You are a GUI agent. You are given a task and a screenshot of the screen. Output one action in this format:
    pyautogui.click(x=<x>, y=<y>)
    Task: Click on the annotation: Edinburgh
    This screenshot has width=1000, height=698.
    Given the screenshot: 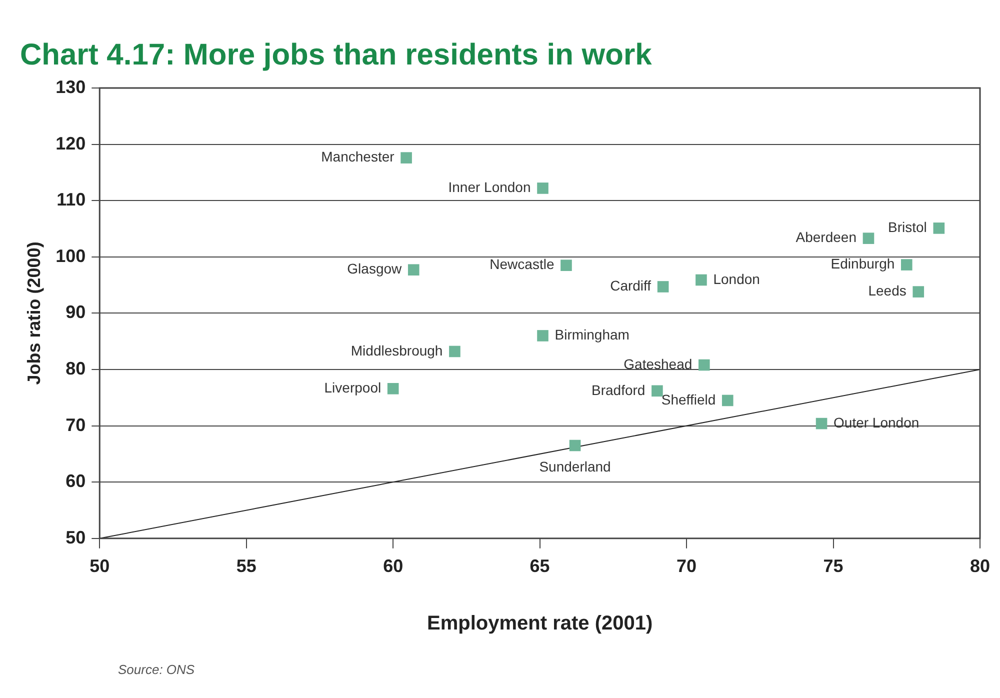 What is the action you would take?
    pyautogui.click(x=862, y=264)
    